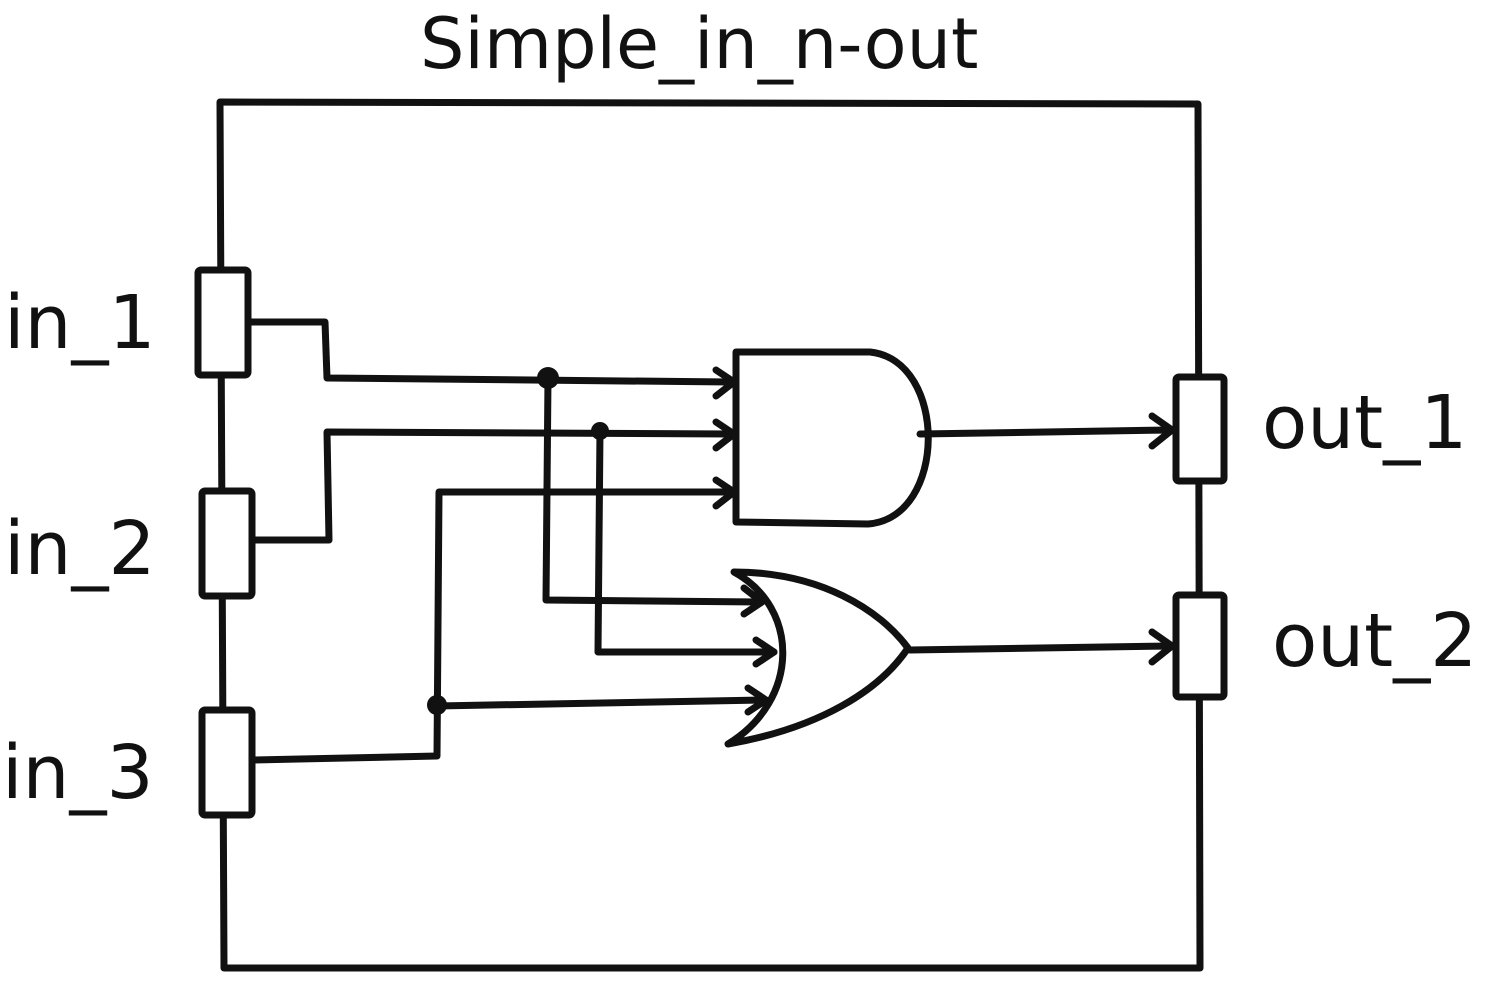 This screenshot has width=1505, height=984. Describe the element at coordinates (1200, 646) in the screenshot. I see `output-port-out2` at that location.